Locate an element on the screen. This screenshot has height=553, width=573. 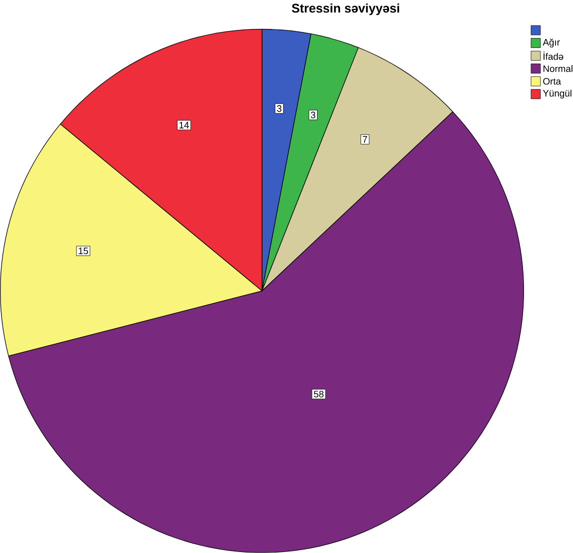
data-label: 14 is located at coordinates (184, 125).